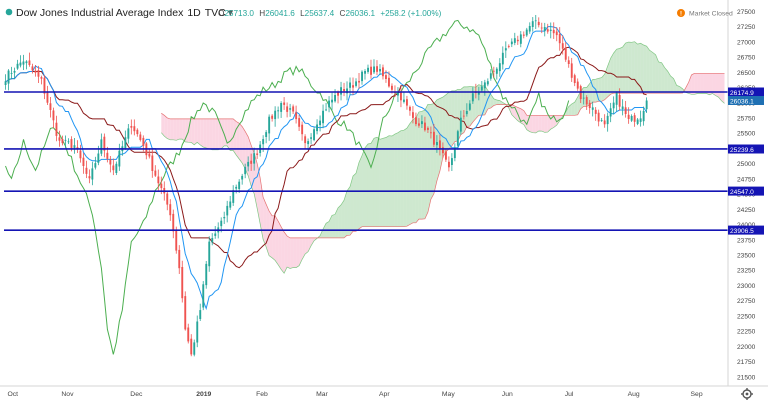 The image size is (768, 406). Describe the element at coordinates (746, 301) in the screenshot. I see `y-tick-label: 22750` at that location.